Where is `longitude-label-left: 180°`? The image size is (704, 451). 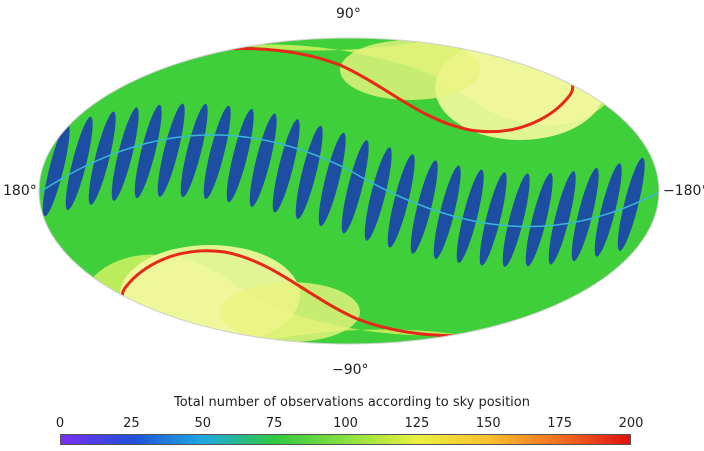 longitude-label-left: 180° is located at coordinates (20, 191).